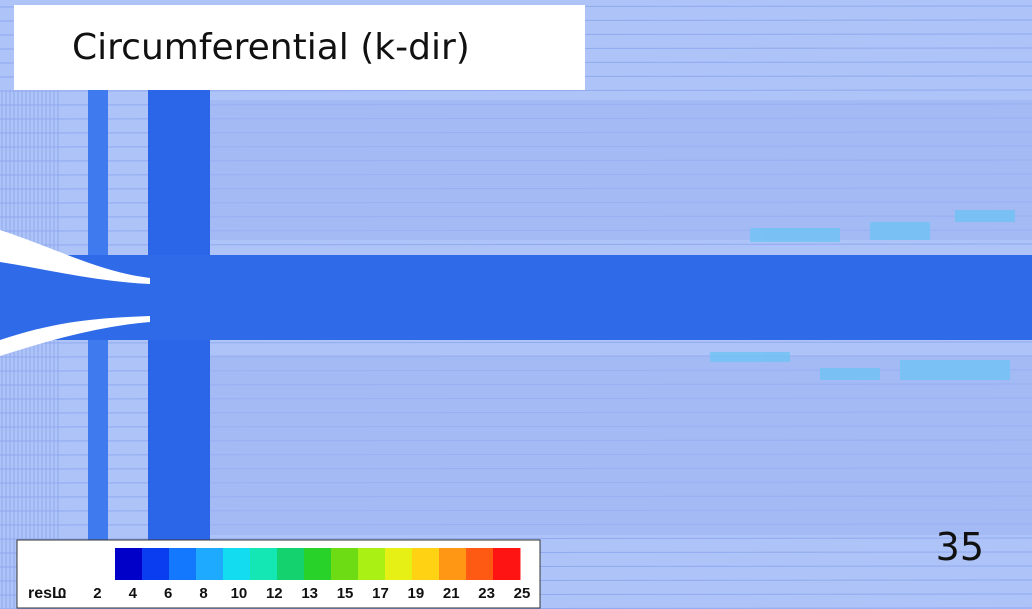 This screenshot has height=609, width=1032. I want to click on legend-tick-label: 0, so click(62, 593).